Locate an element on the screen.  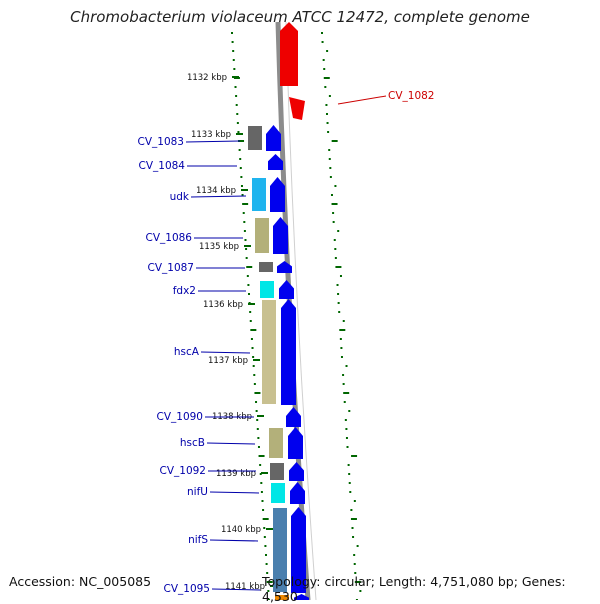
gene-label-nifU: nifU is located at coordinates (197, 492).